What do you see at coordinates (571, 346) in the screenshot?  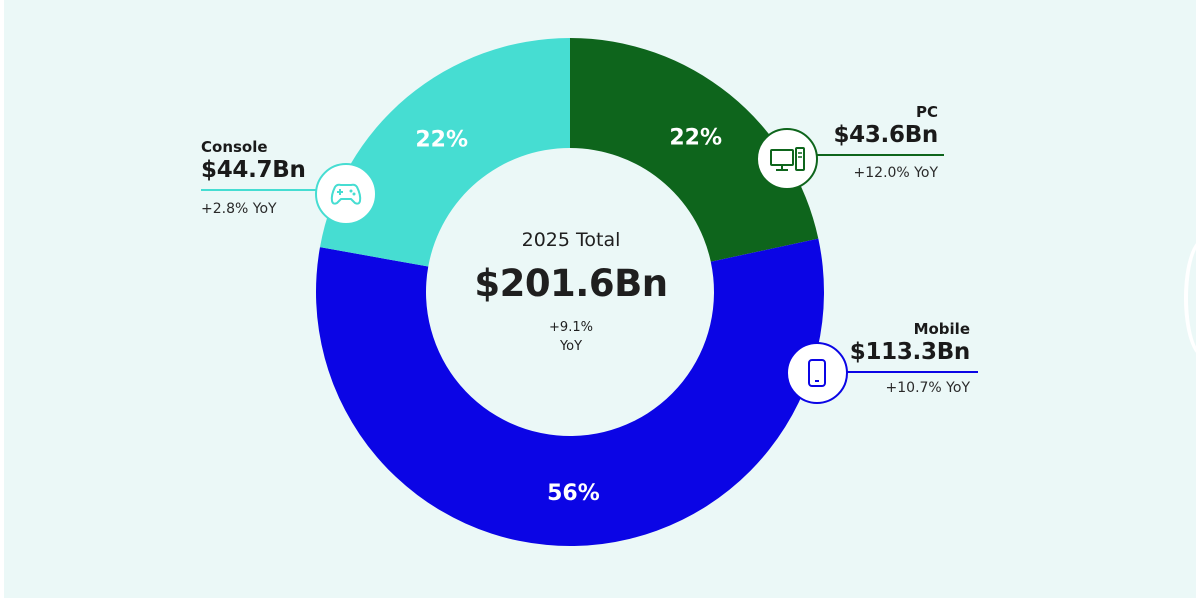 I see `center-yoy-period: YoY` at bounding box center [571, 346].